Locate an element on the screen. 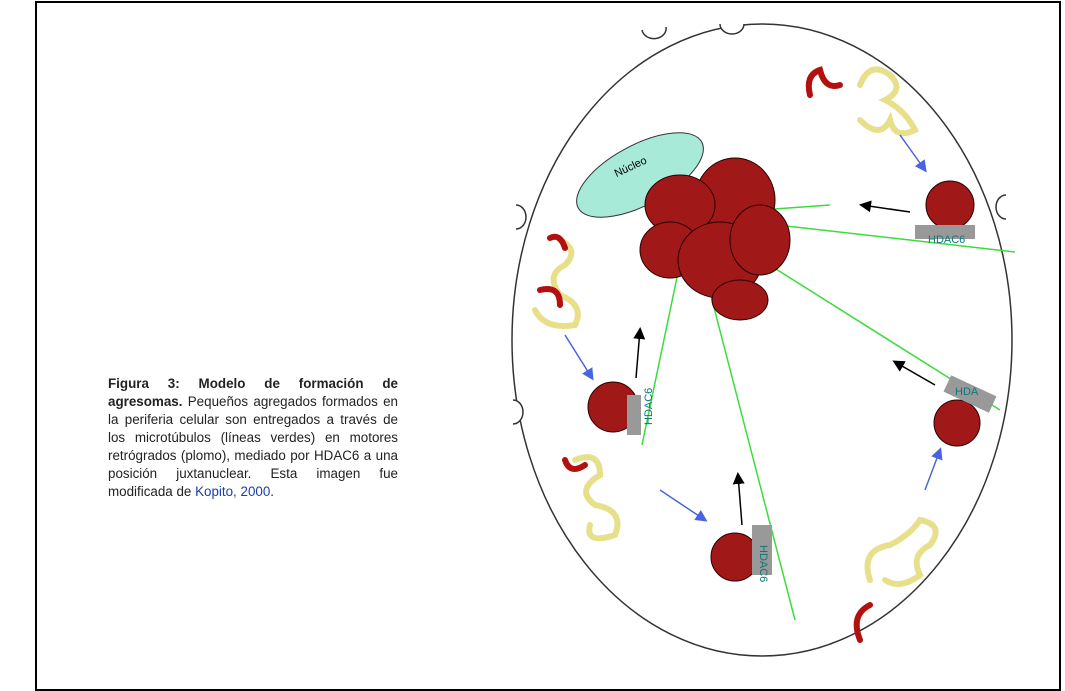  aggresome is located at coordinates (715, 239).